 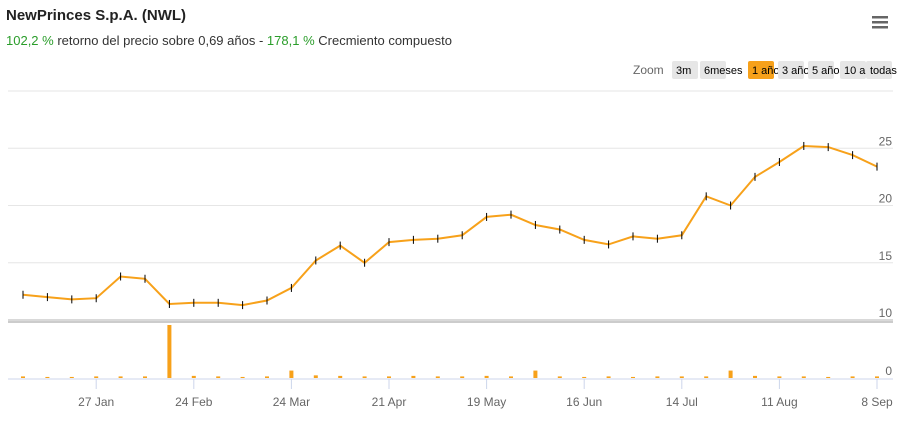 What do you see at coordinates (877, 402) in the screenshot?
I see `x-tick-label: 8 Sep` at bounding box center [877, 402].